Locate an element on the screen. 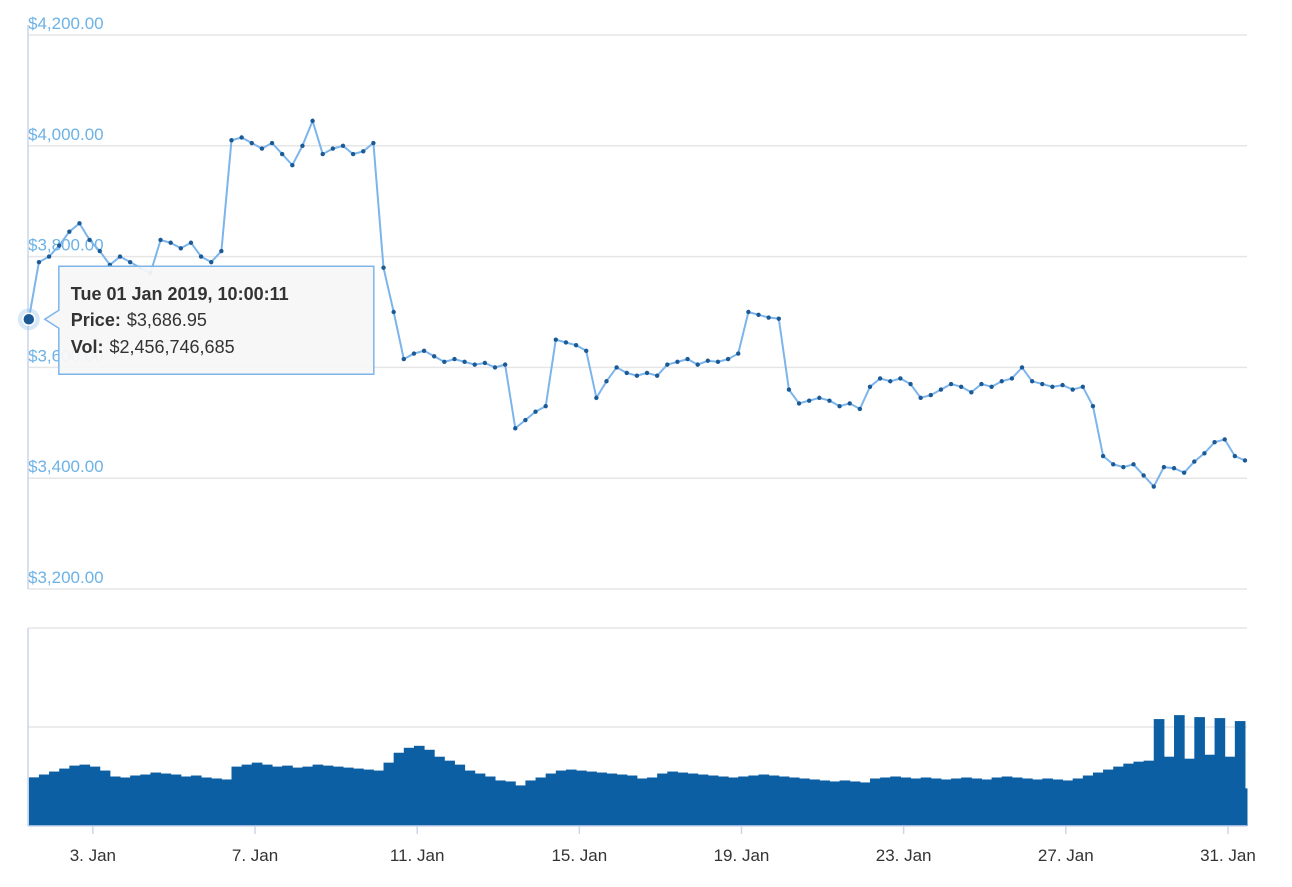  x-tick-label: 15. Jan is located at coordinates (579, 855).